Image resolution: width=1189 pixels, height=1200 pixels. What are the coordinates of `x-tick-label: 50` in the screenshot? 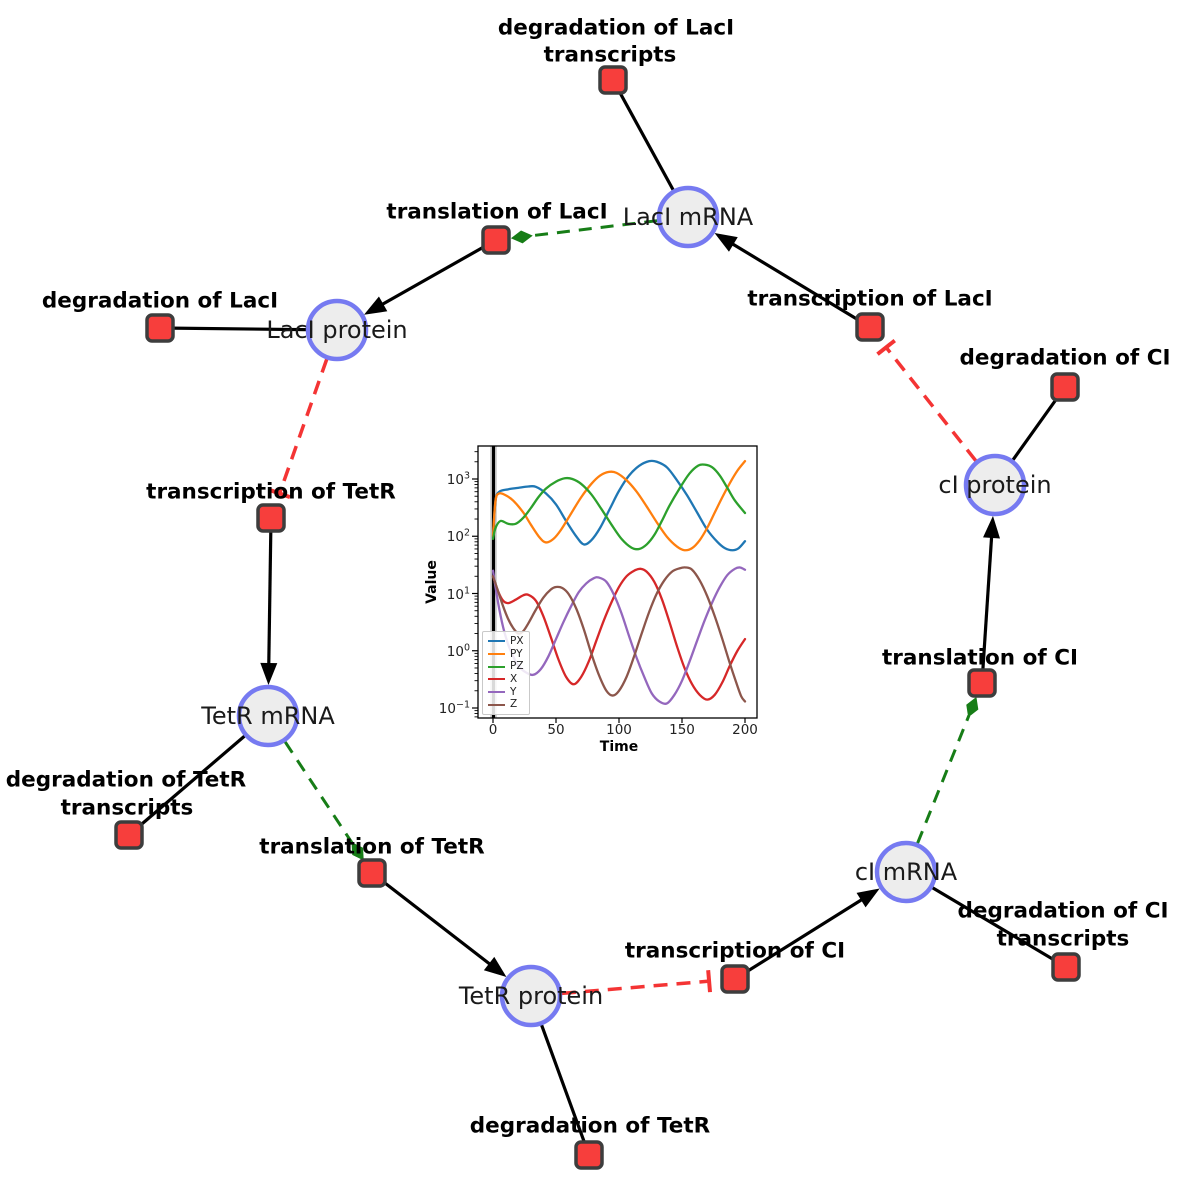 It's located at (556, 730).